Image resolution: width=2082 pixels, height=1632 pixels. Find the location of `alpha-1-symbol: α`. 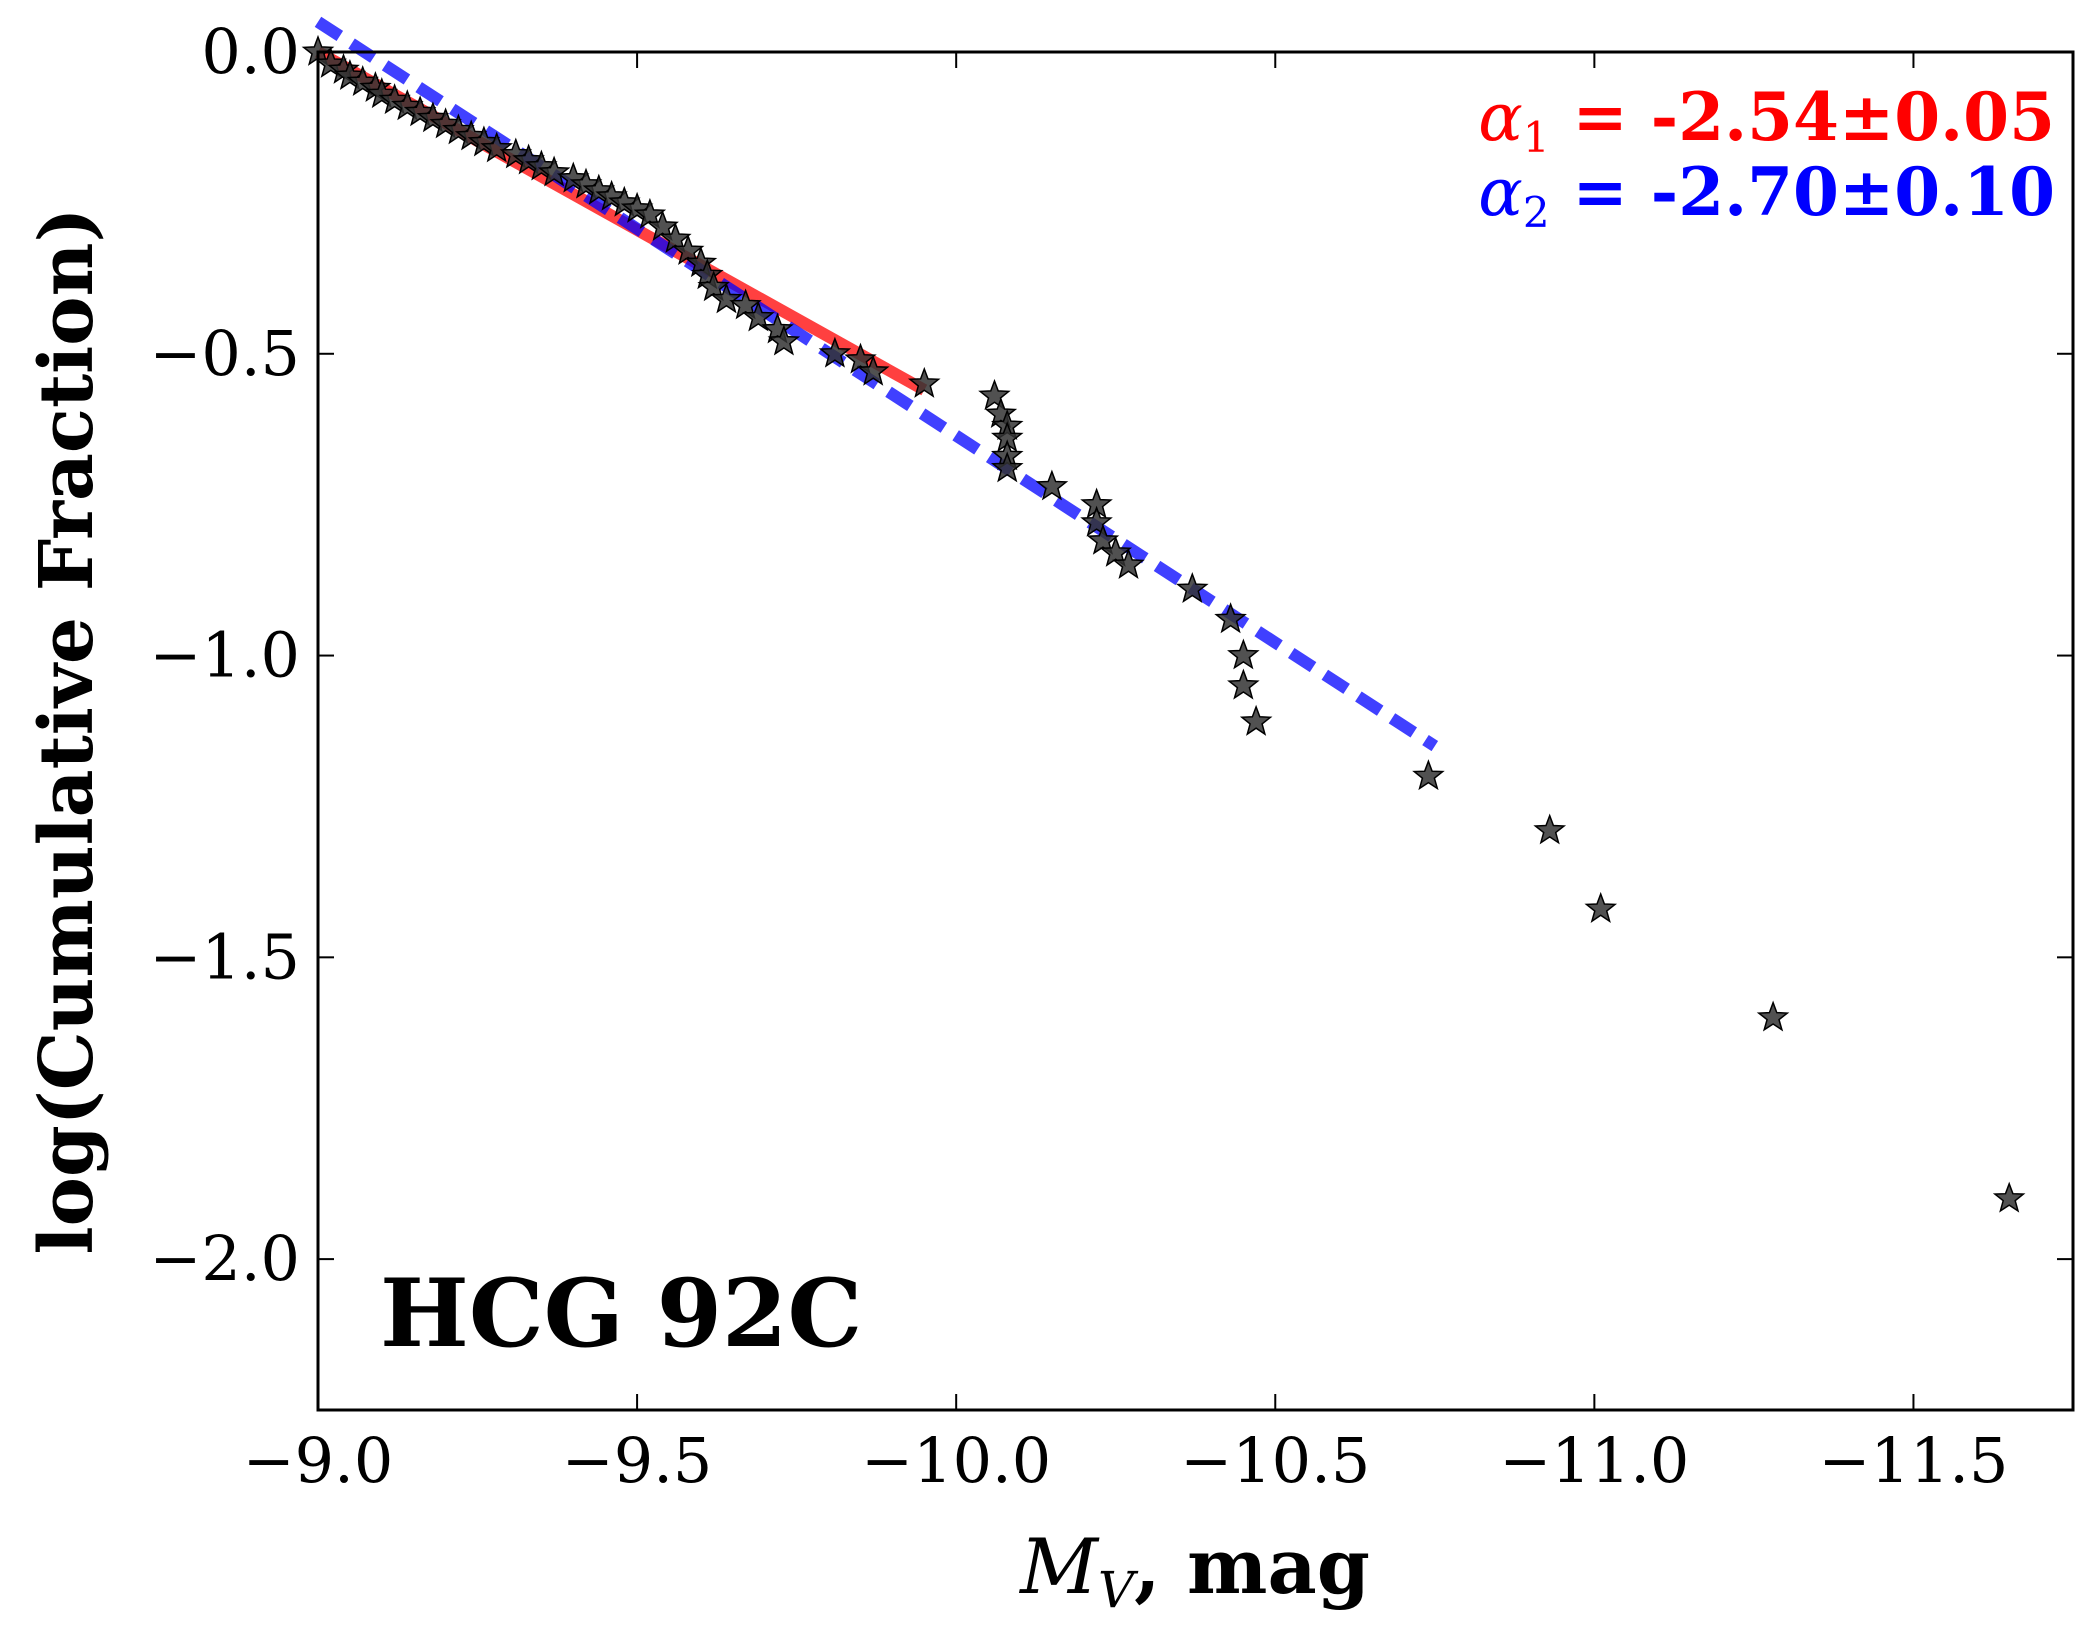

alpha-1-symbol: α is located at coordinates (1500, 117).